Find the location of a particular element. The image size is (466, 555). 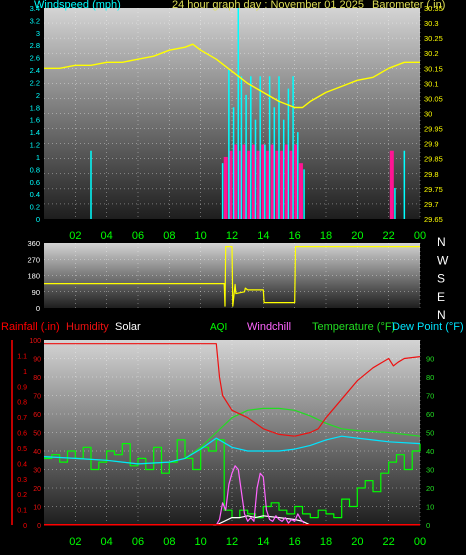

time-axis-ticks-top: 02 04 06 08 10 12 14 16 18 20 22 00 is located at coordinates (247, 236).